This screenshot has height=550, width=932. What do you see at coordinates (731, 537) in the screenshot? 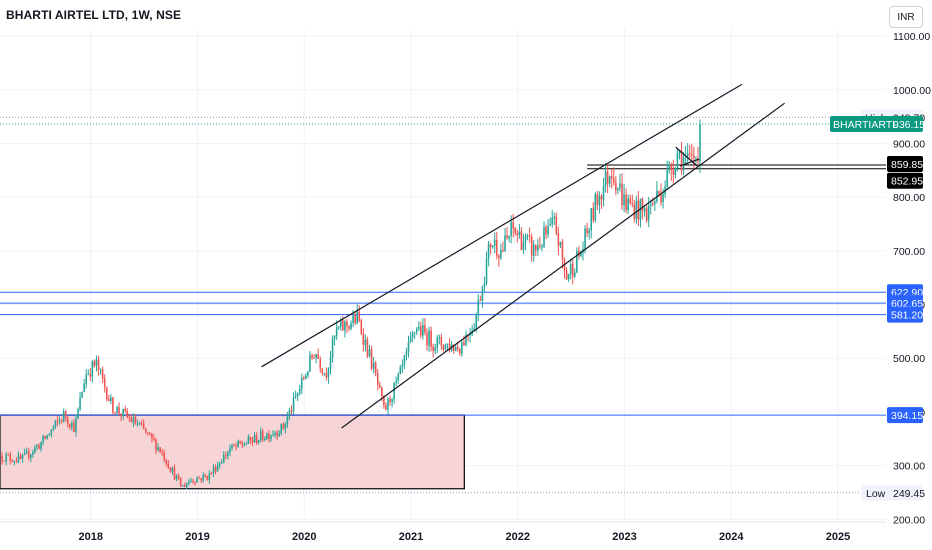
I see `x-tick-label: 2024` at bounding box center [731, 537].